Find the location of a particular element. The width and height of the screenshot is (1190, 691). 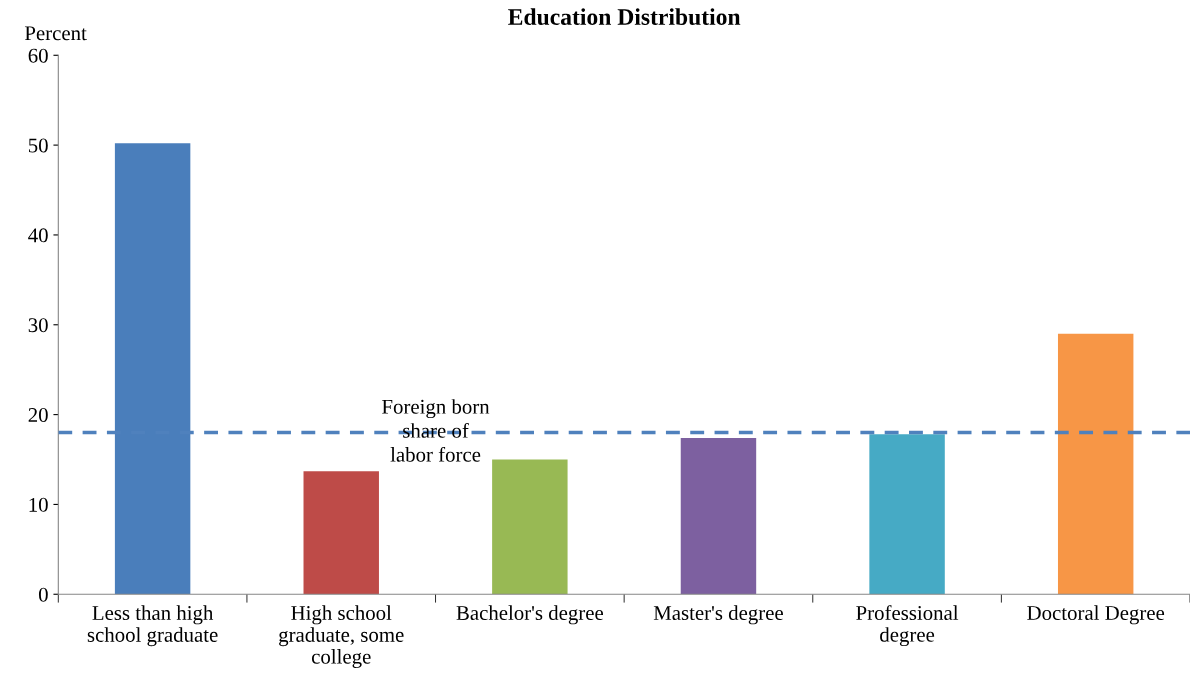

ref-line-label: Foreign born share of labor force is located at coordinates (436, 430).